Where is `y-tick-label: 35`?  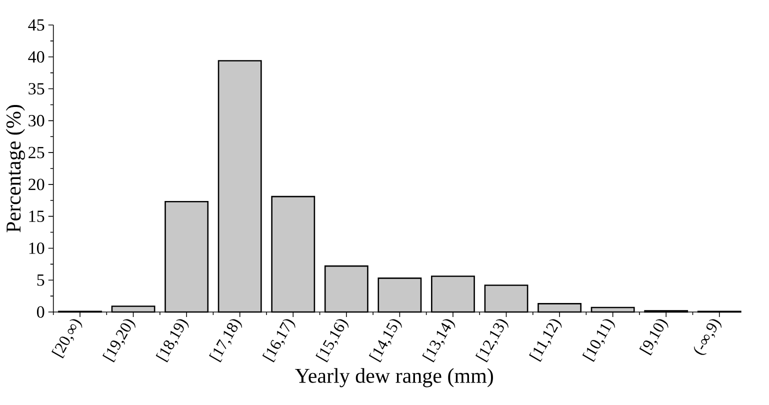
y-tick-label: 35 is located at coordinates (36, 88).